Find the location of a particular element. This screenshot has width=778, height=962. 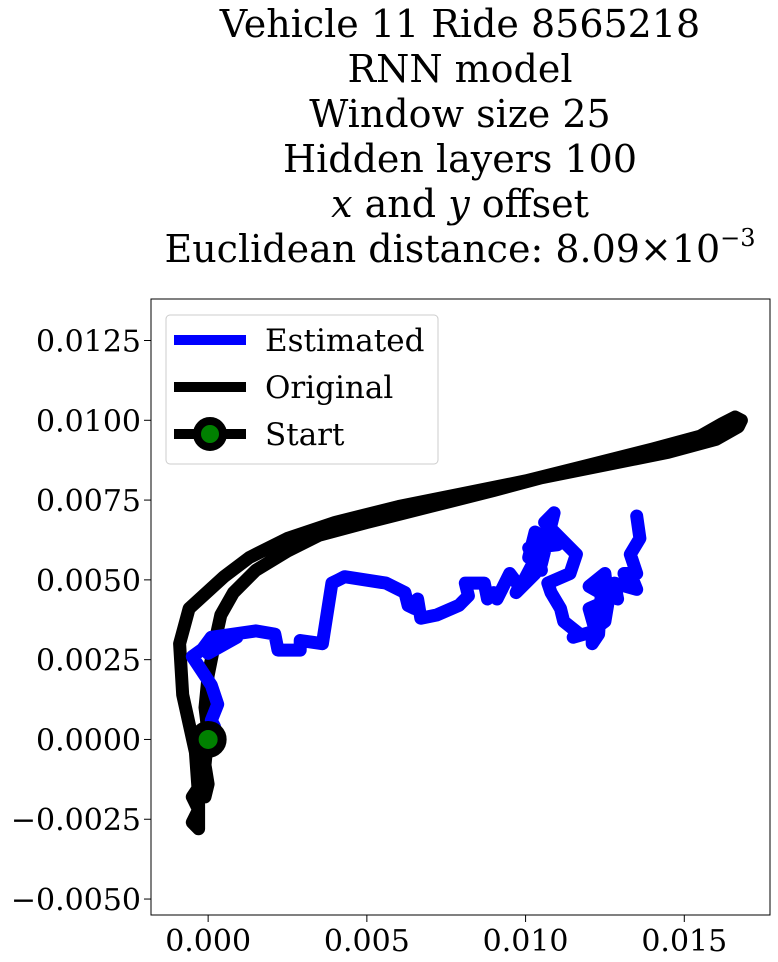

legend-box is located at coordinates (302, 389).